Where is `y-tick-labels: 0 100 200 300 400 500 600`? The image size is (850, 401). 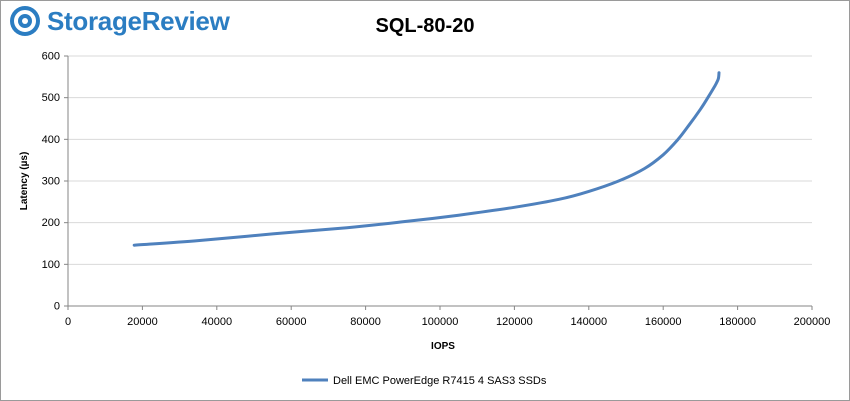 y-tick-labels: 0 100 200 300 400 500 600 is located at coordinates (51, 182).